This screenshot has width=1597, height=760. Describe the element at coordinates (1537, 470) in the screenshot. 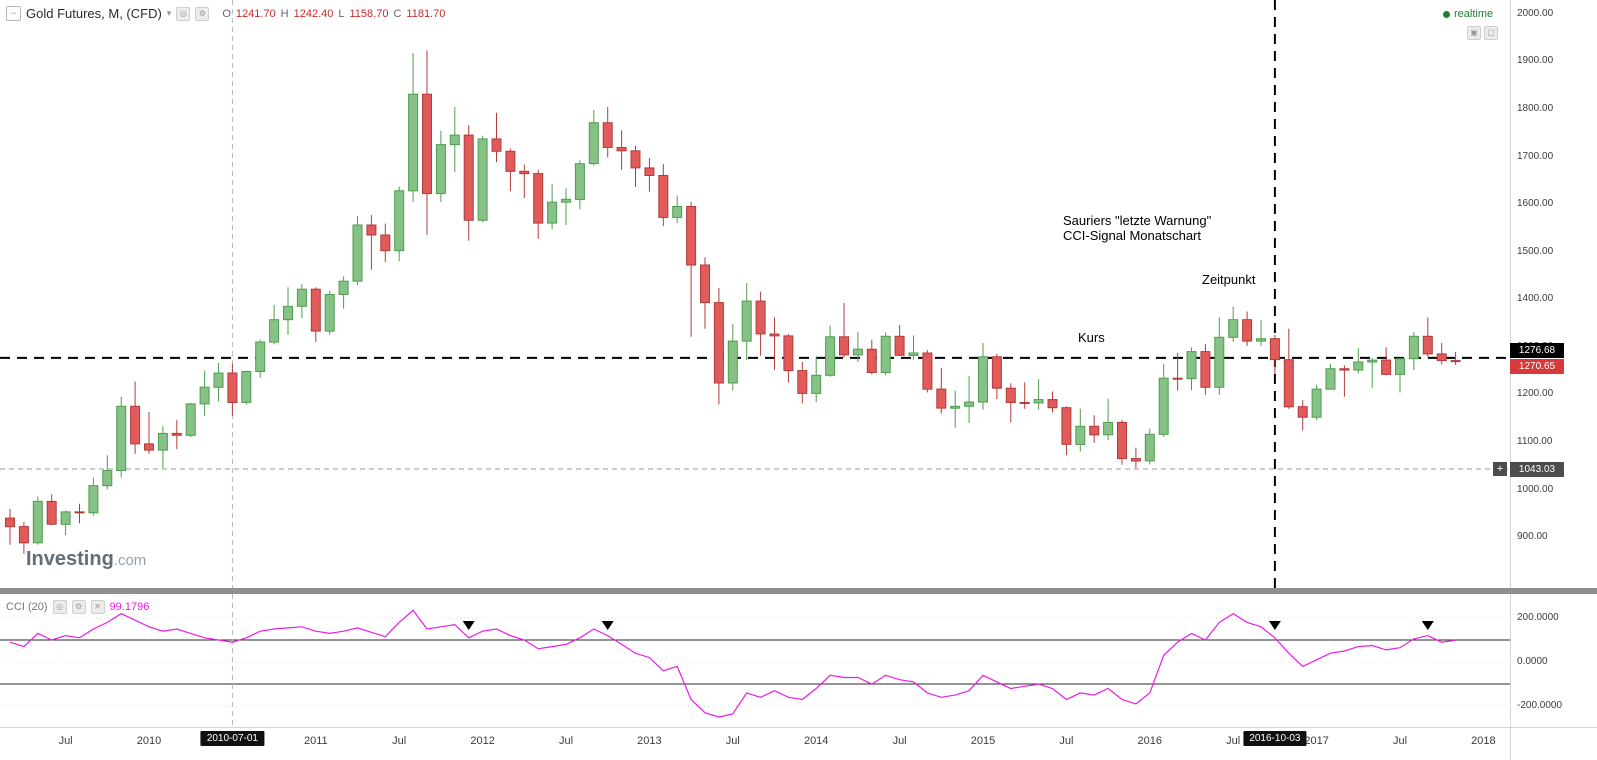

I see `alert-price-badge: 1043.03` at that location.